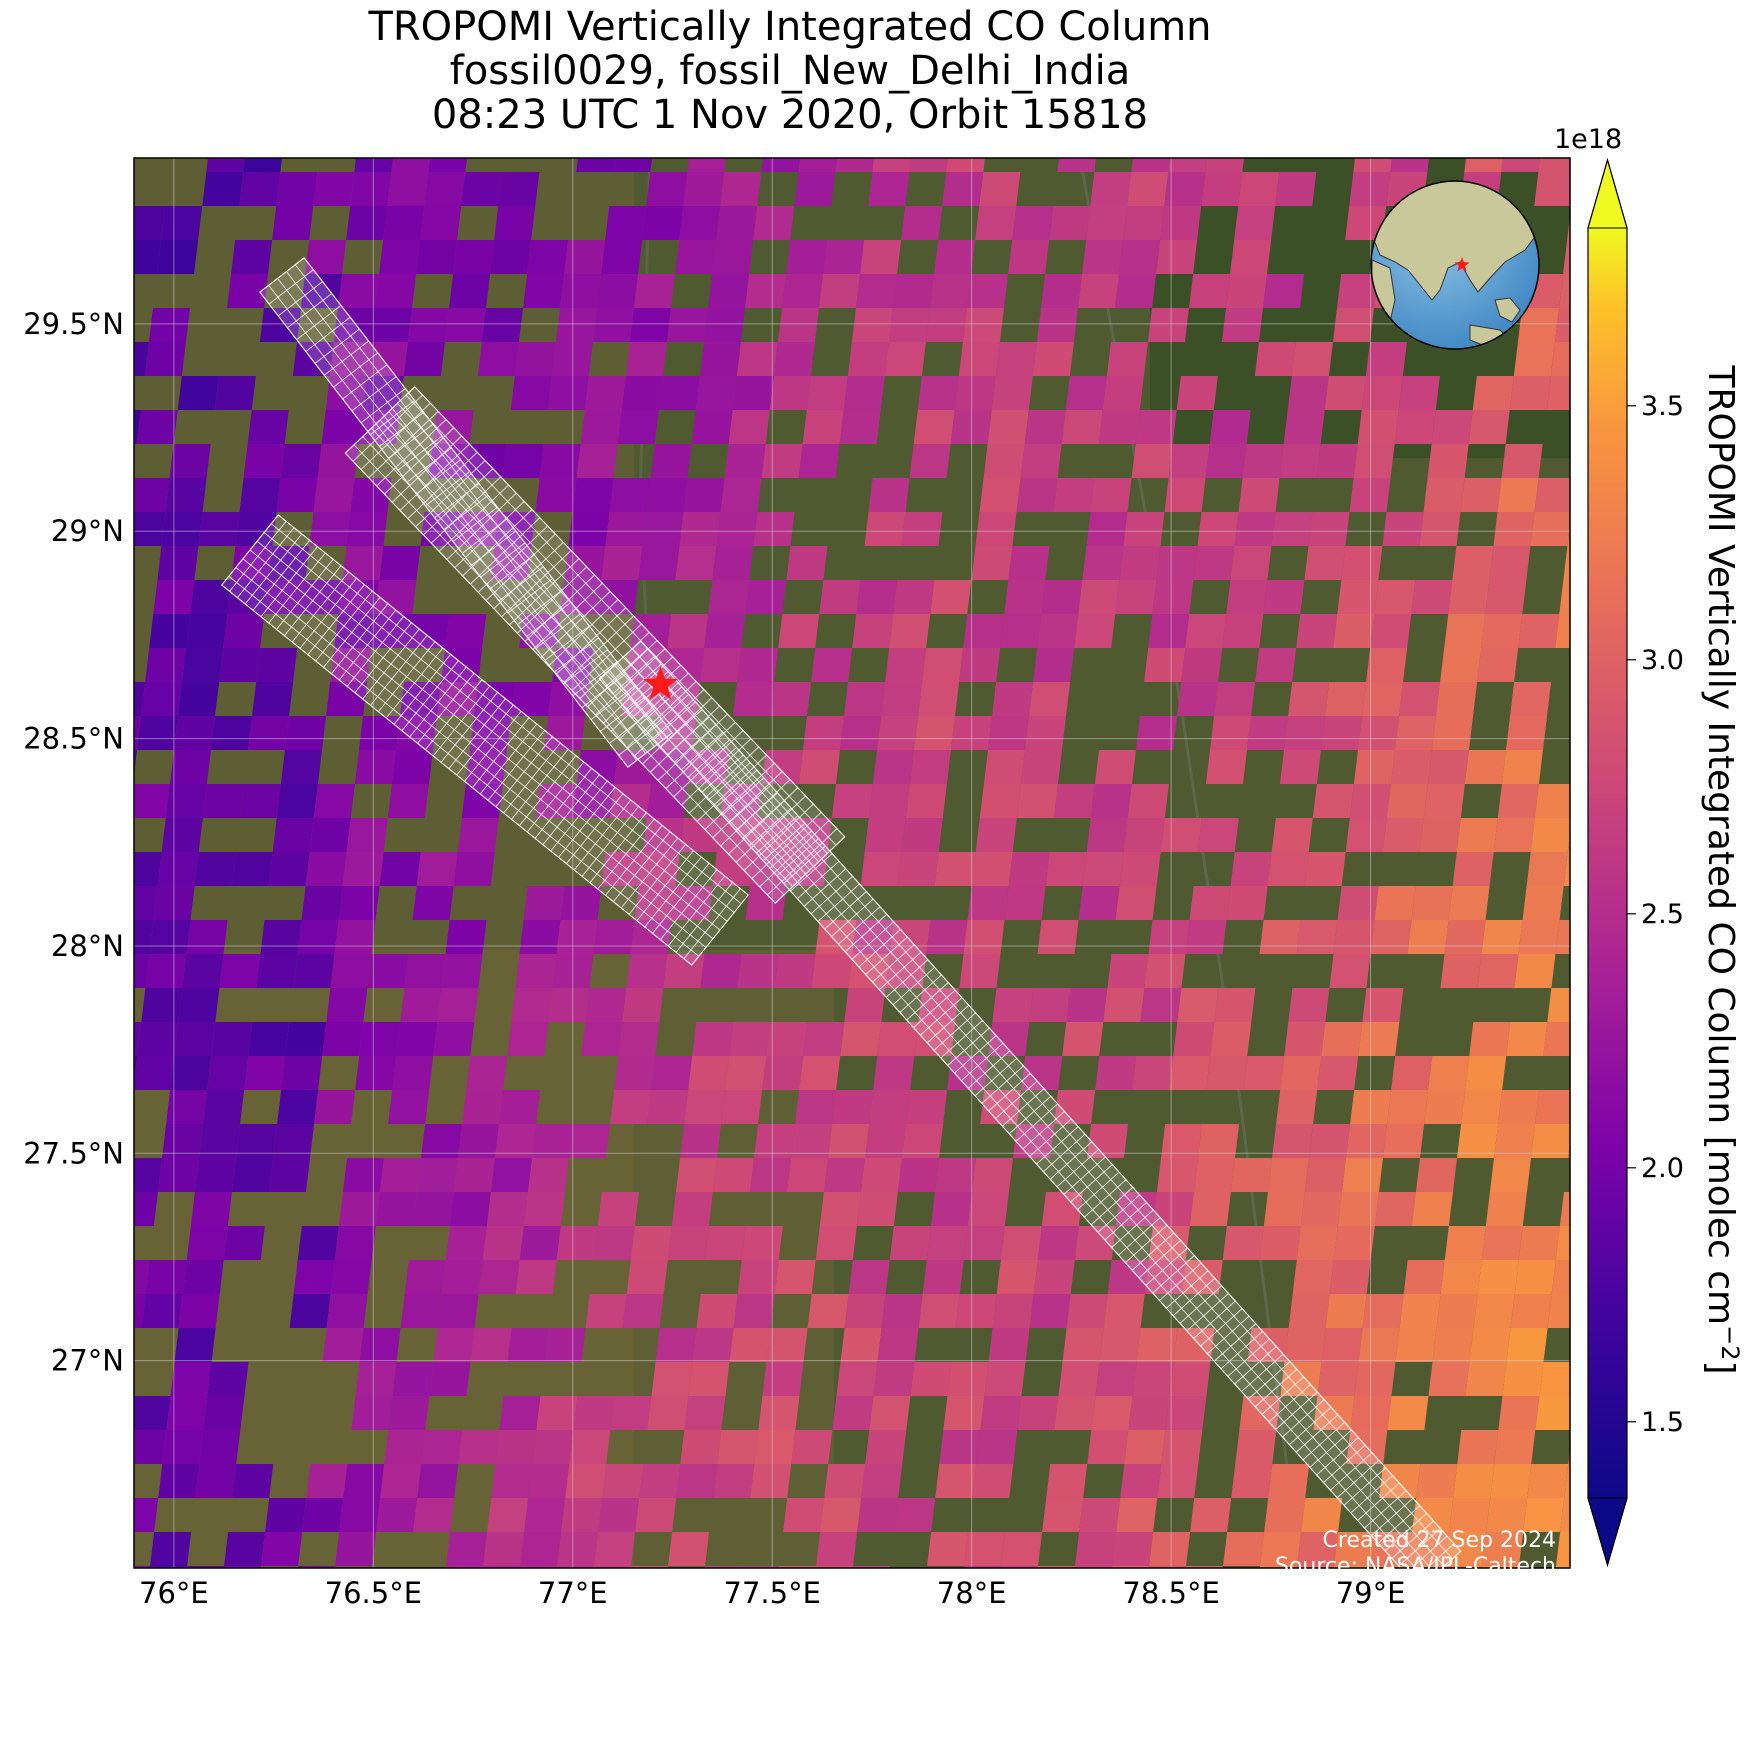  I want to click on colorbar-tick-label: 3.5, so click(1662, 406).